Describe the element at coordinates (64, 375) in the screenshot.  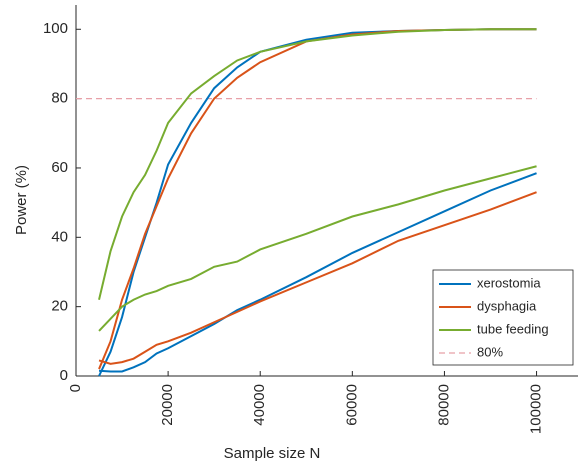
I see `y-tick-label: 0` at that location.